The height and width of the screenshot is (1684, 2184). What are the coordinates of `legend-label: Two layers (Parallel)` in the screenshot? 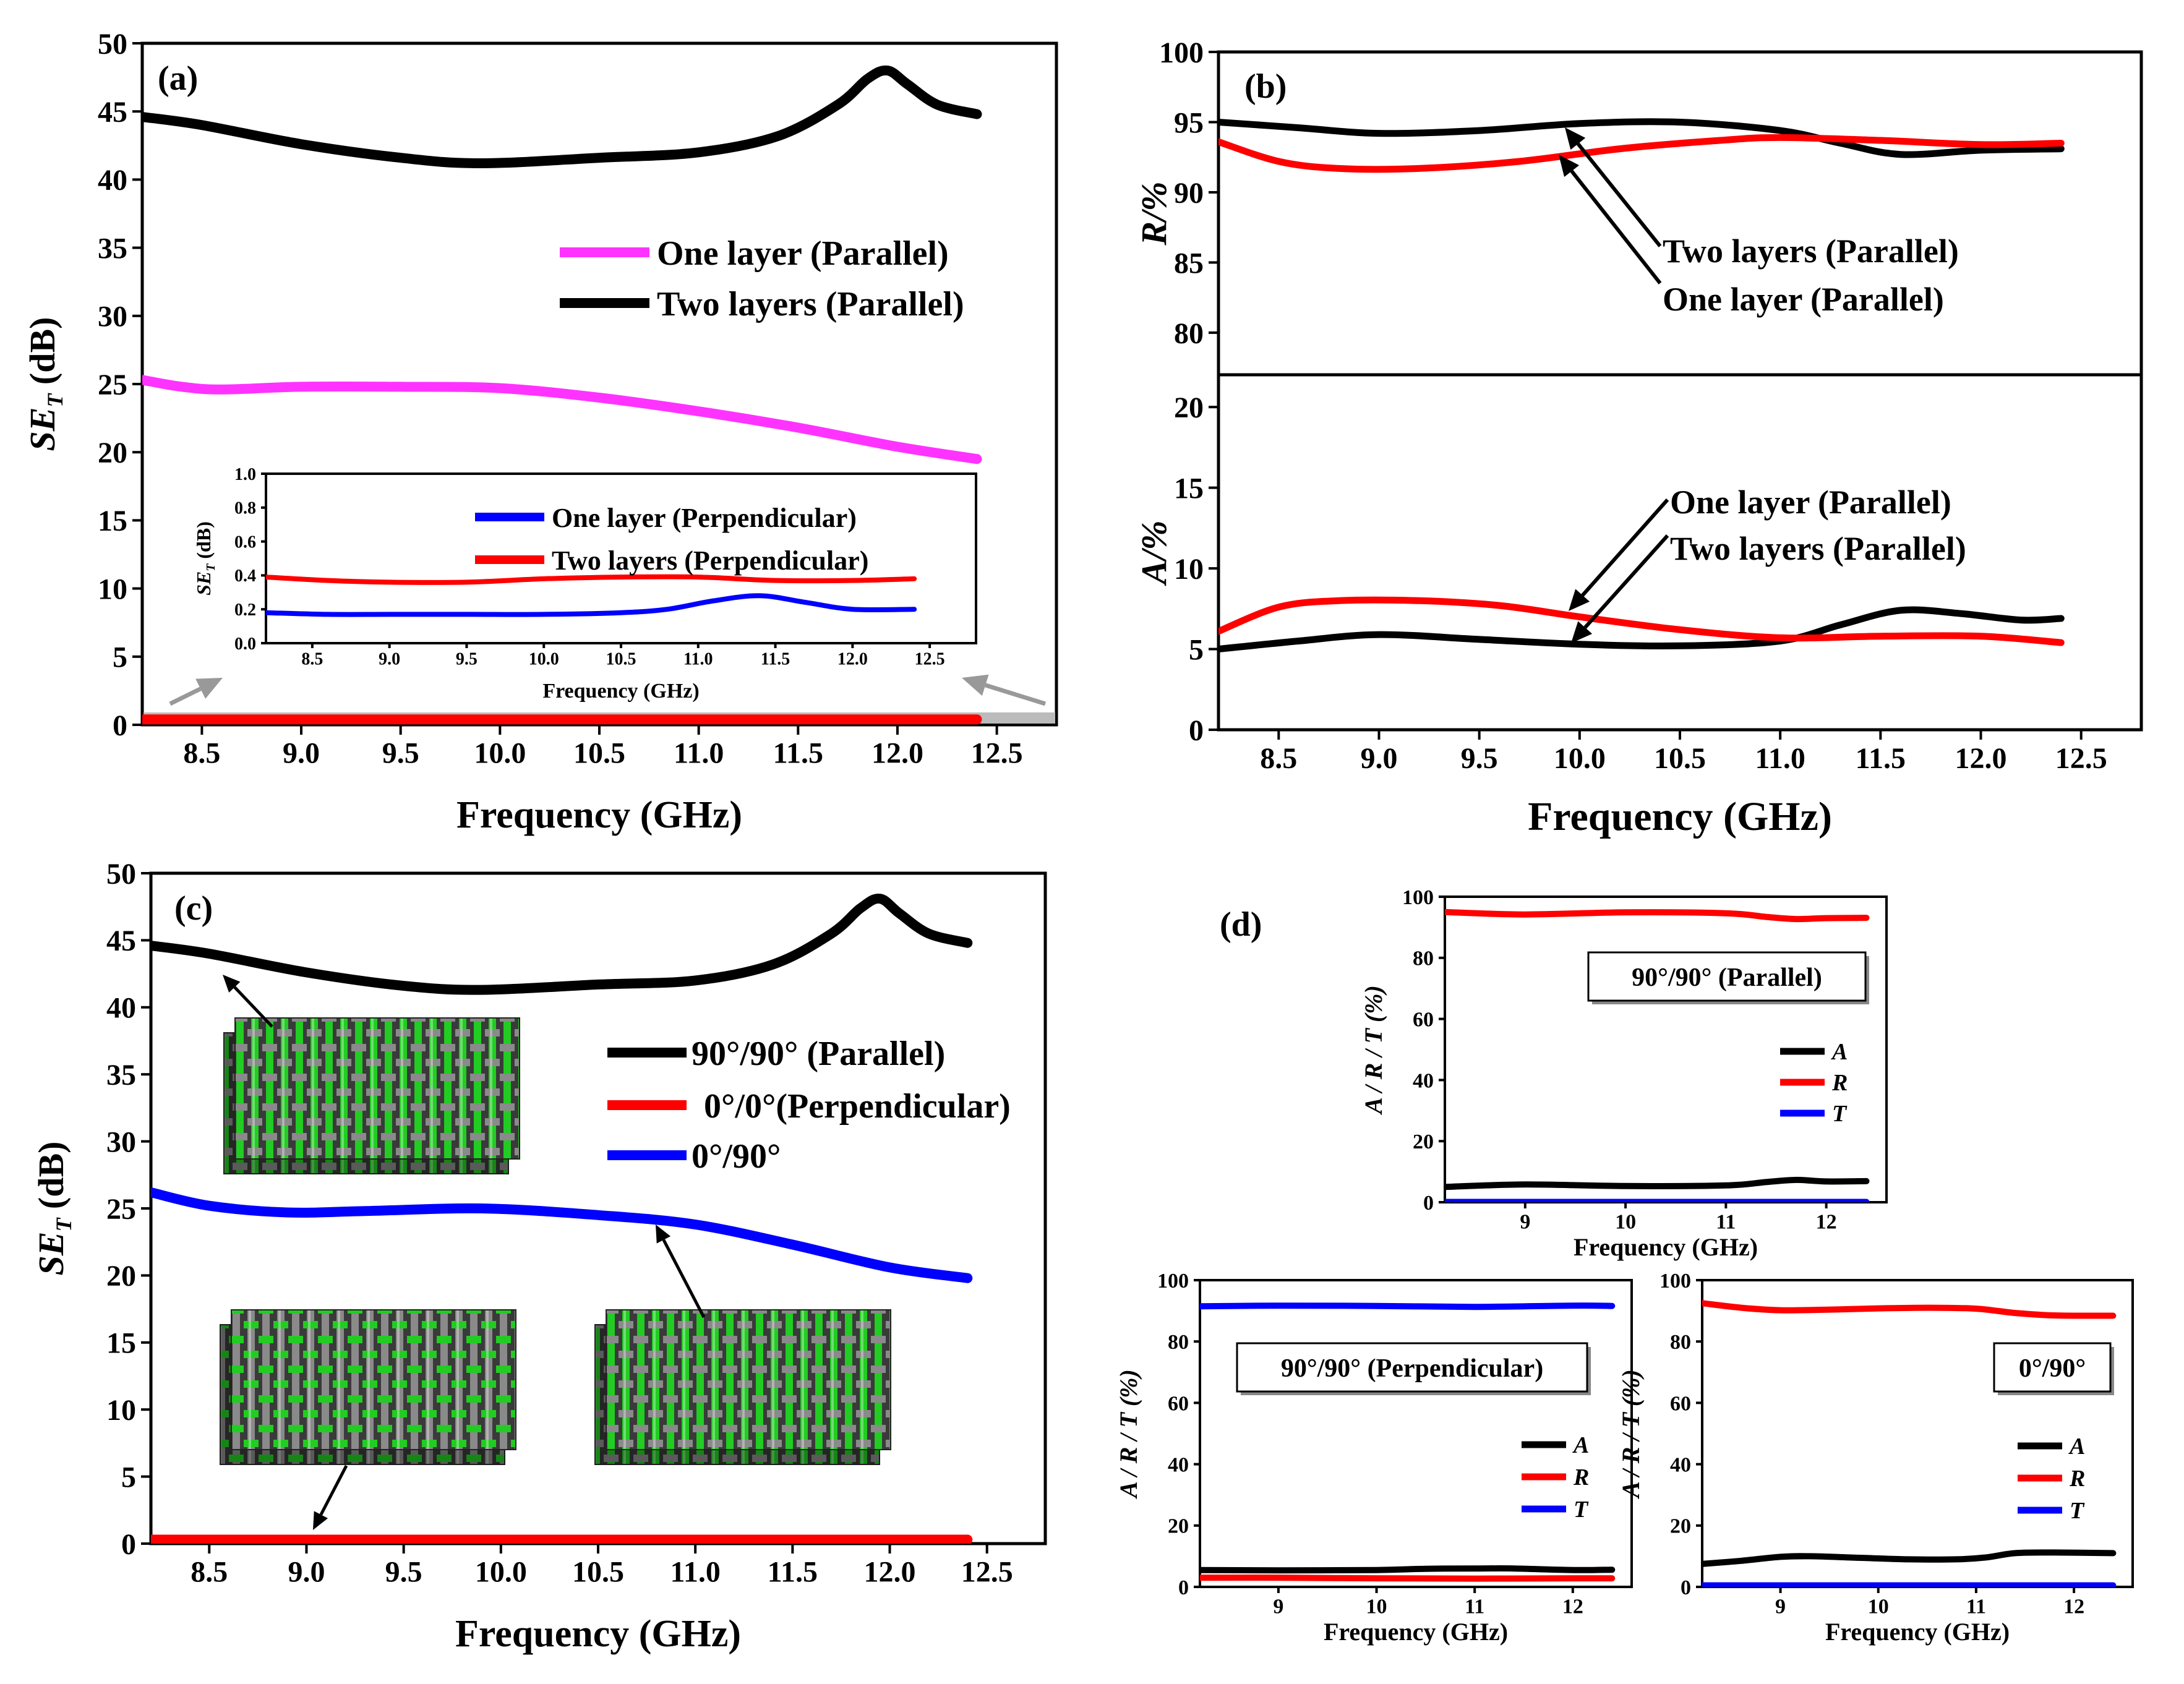 It's located at (811, 304).